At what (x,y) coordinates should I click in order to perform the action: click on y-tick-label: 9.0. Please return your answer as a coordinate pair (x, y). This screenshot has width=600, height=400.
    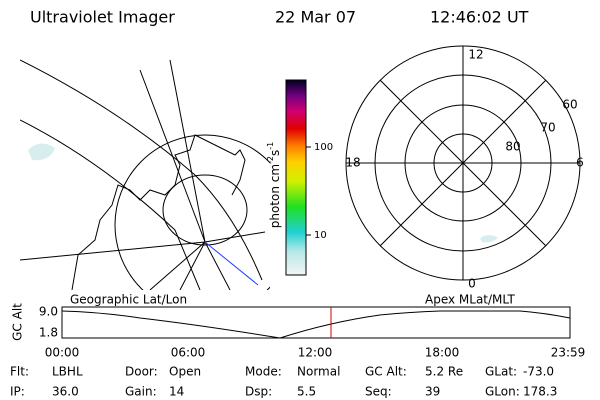
    Looking at the image, I should click on (48, 312).